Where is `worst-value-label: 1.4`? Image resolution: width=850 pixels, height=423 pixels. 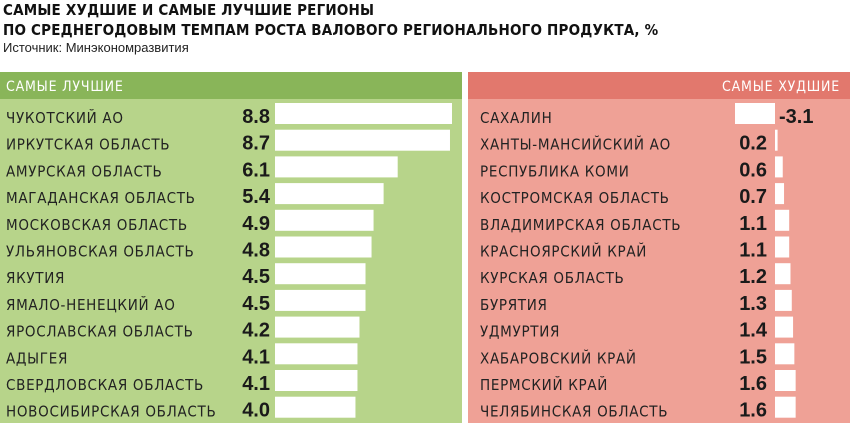 worst-value-label: 1.4 is located at coordinates (753, 331).